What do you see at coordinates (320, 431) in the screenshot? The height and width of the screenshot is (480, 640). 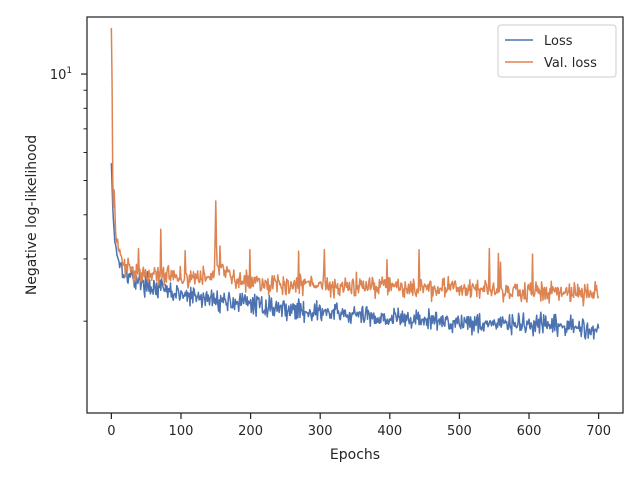 I see `x-tick-label: 300` at bounding box center [320, 431].